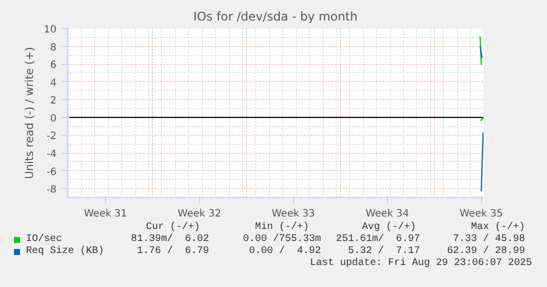  What do you see at coordinates (421, 264) in the screenshot?
I see `text: Last update: Fri Aug 29 23:06:07 2025` at bounding box center [421, 264].